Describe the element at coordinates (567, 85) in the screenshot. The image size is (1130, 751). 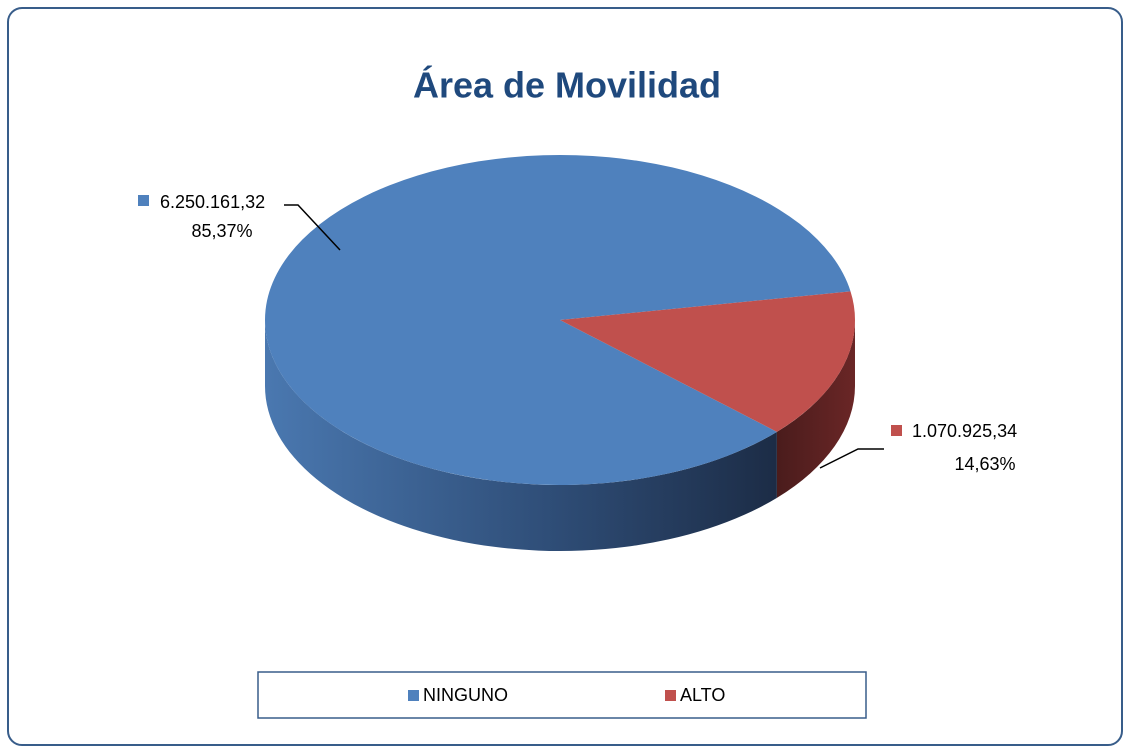
I see `chart-title: Área de Movilidad` at that location.